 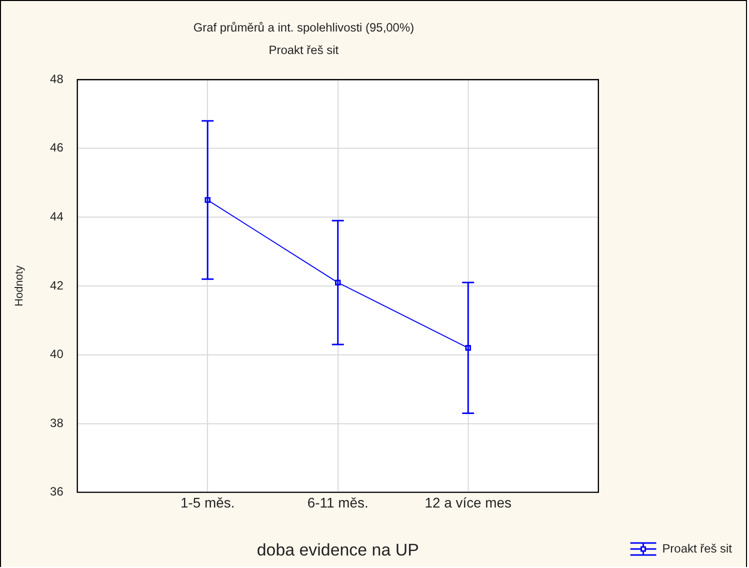 I want to click on x-axis-title: doba evidence na UP, so click(x=337, y=550).